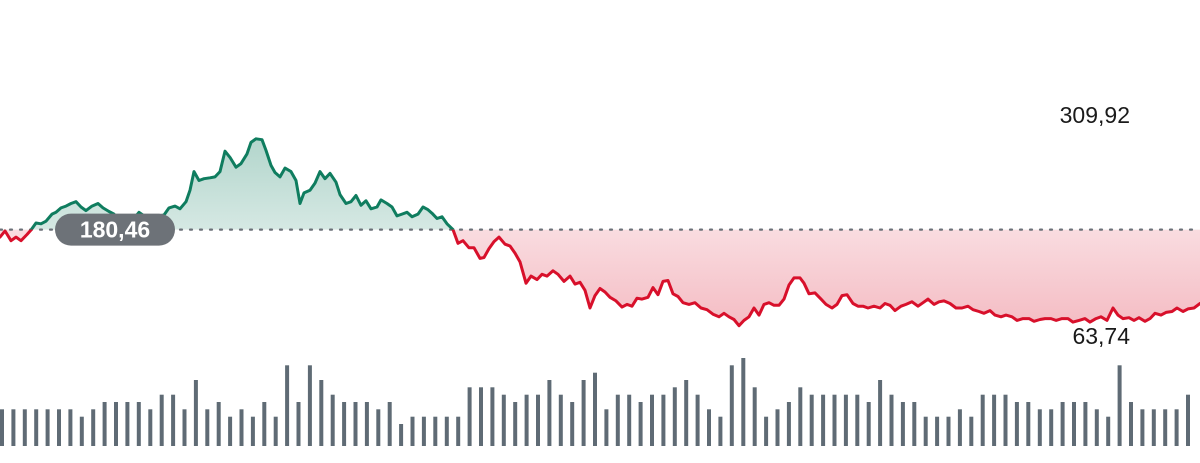 This screenshot has height=463, width=1200. I want to click on min-price-label: 63,74, so click(1101, 336).